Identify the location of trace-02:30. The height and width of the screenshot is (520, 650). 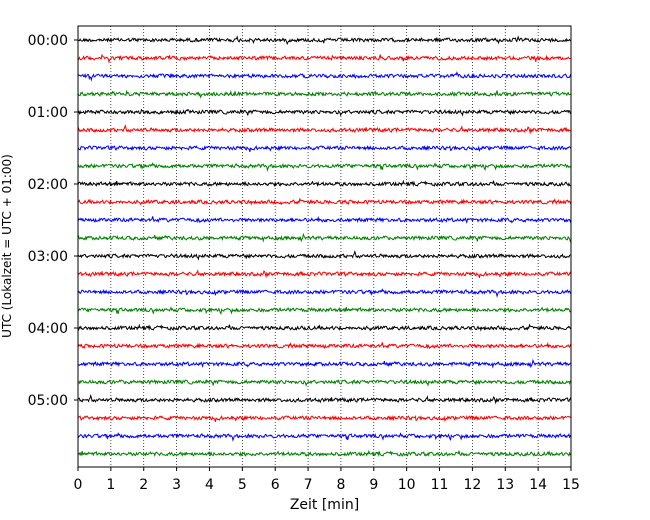
(324, 219).